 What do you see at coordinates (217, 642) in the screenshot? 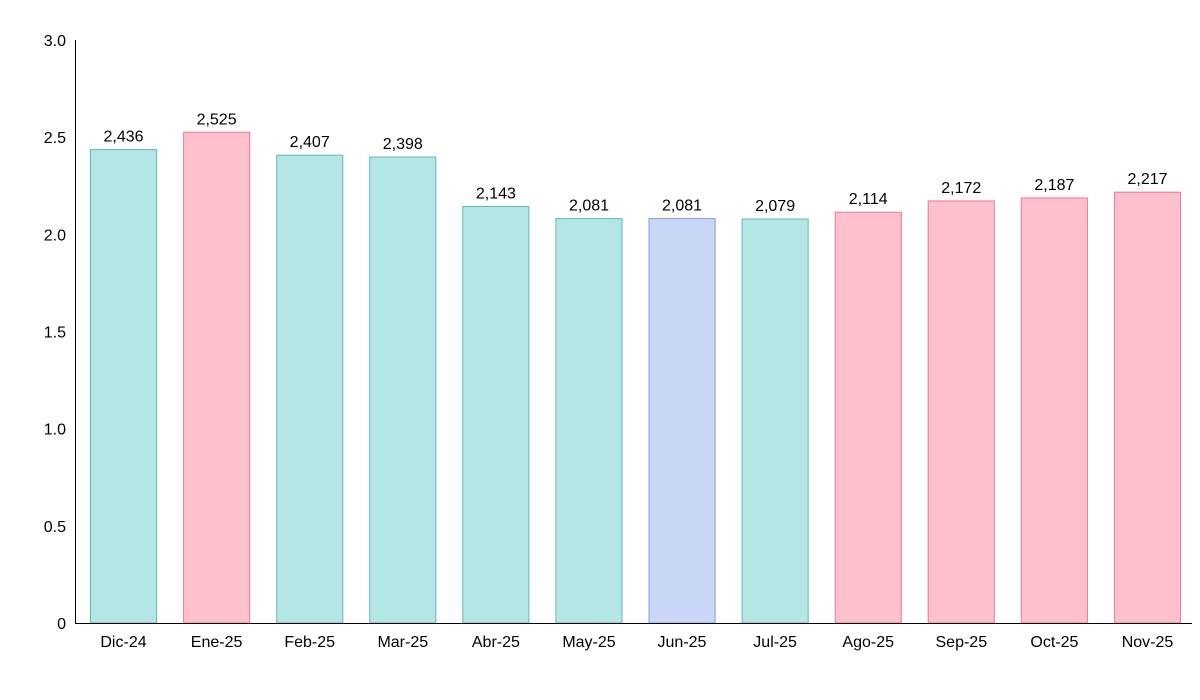
I see `x-tick-label: Ene-25` at bounding box center [217, 642].